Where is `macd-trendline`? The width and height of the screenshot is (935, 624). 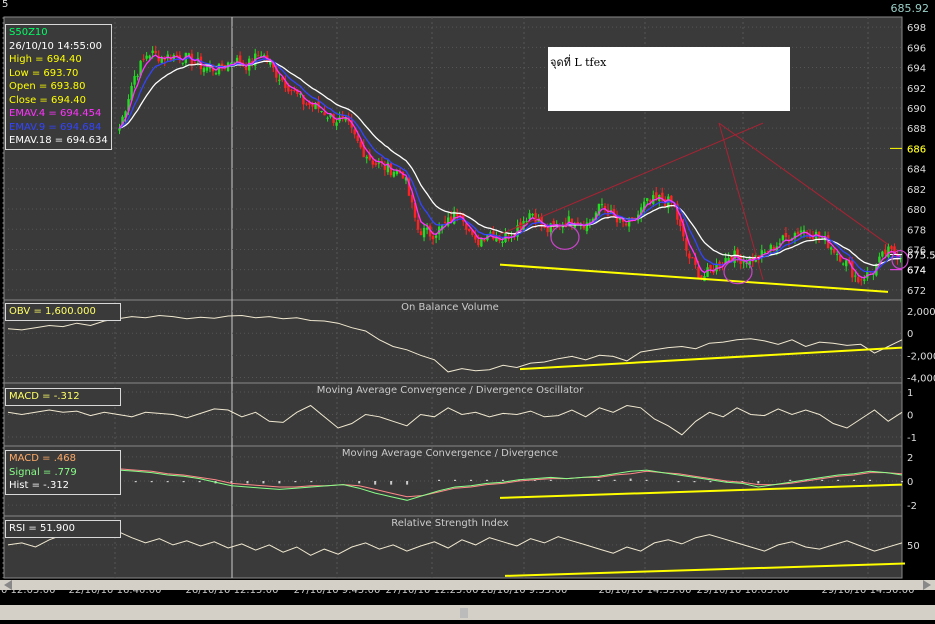
macd-trendline is located at coordinates (701, 491).